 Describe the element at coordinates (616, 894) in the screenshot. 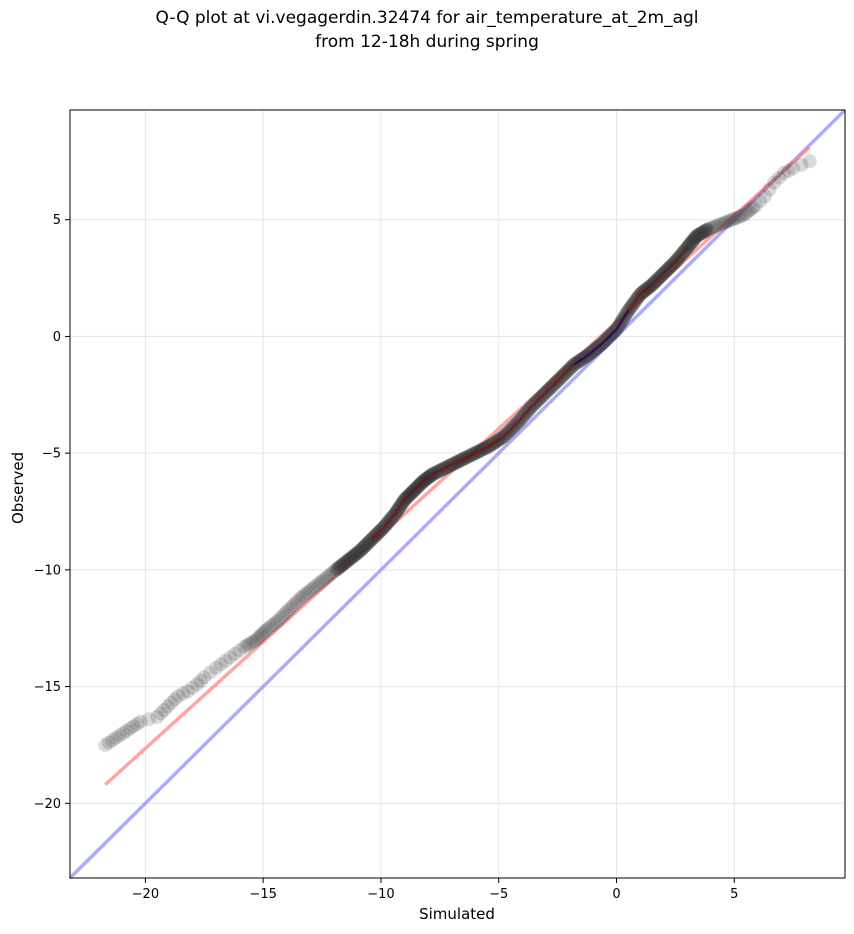

I see `x-tick-label: 0` at that location.